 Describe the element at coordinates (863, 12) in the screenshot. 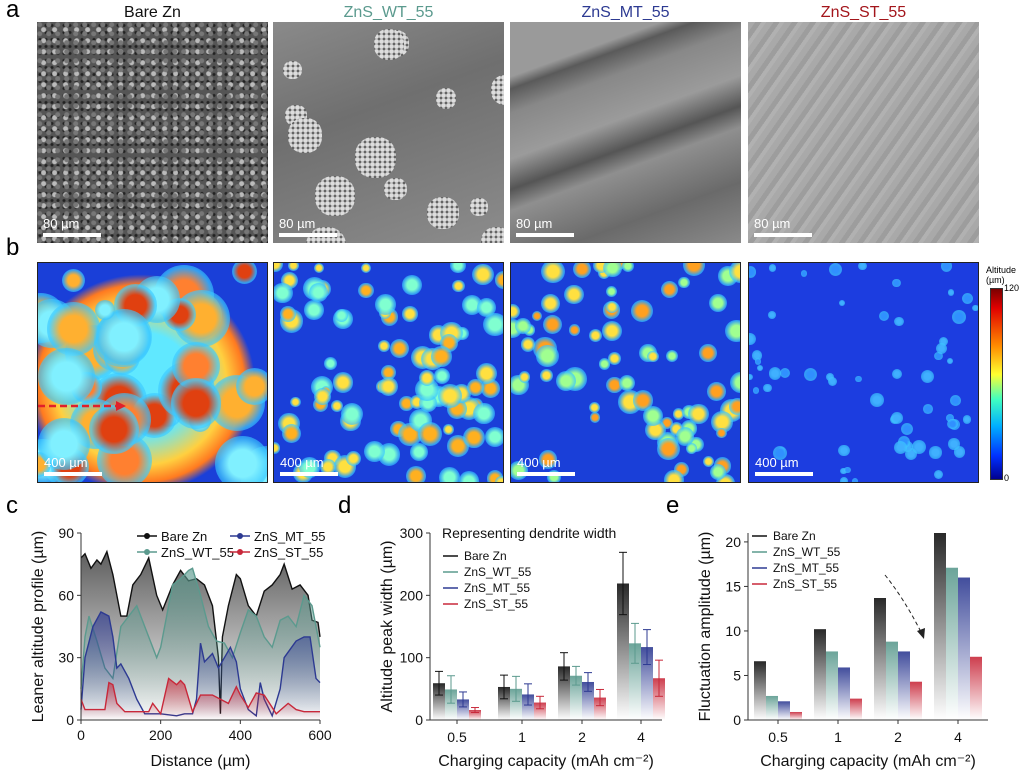

I see `title-zns-st: ZnS_ST_55` at that location.